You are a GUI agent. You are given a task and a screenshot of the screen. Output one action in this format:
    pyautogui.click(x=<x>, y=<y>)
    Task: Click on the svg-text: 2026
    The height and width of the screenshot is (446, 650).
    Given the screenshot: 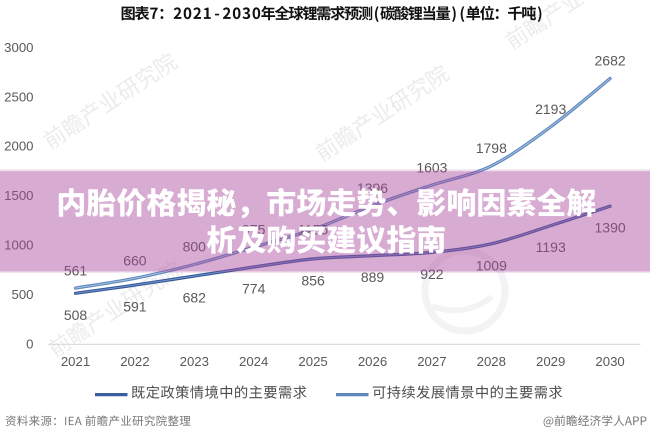 What is the action you would take?
    pyautogui.click(x=372, y=361)
    